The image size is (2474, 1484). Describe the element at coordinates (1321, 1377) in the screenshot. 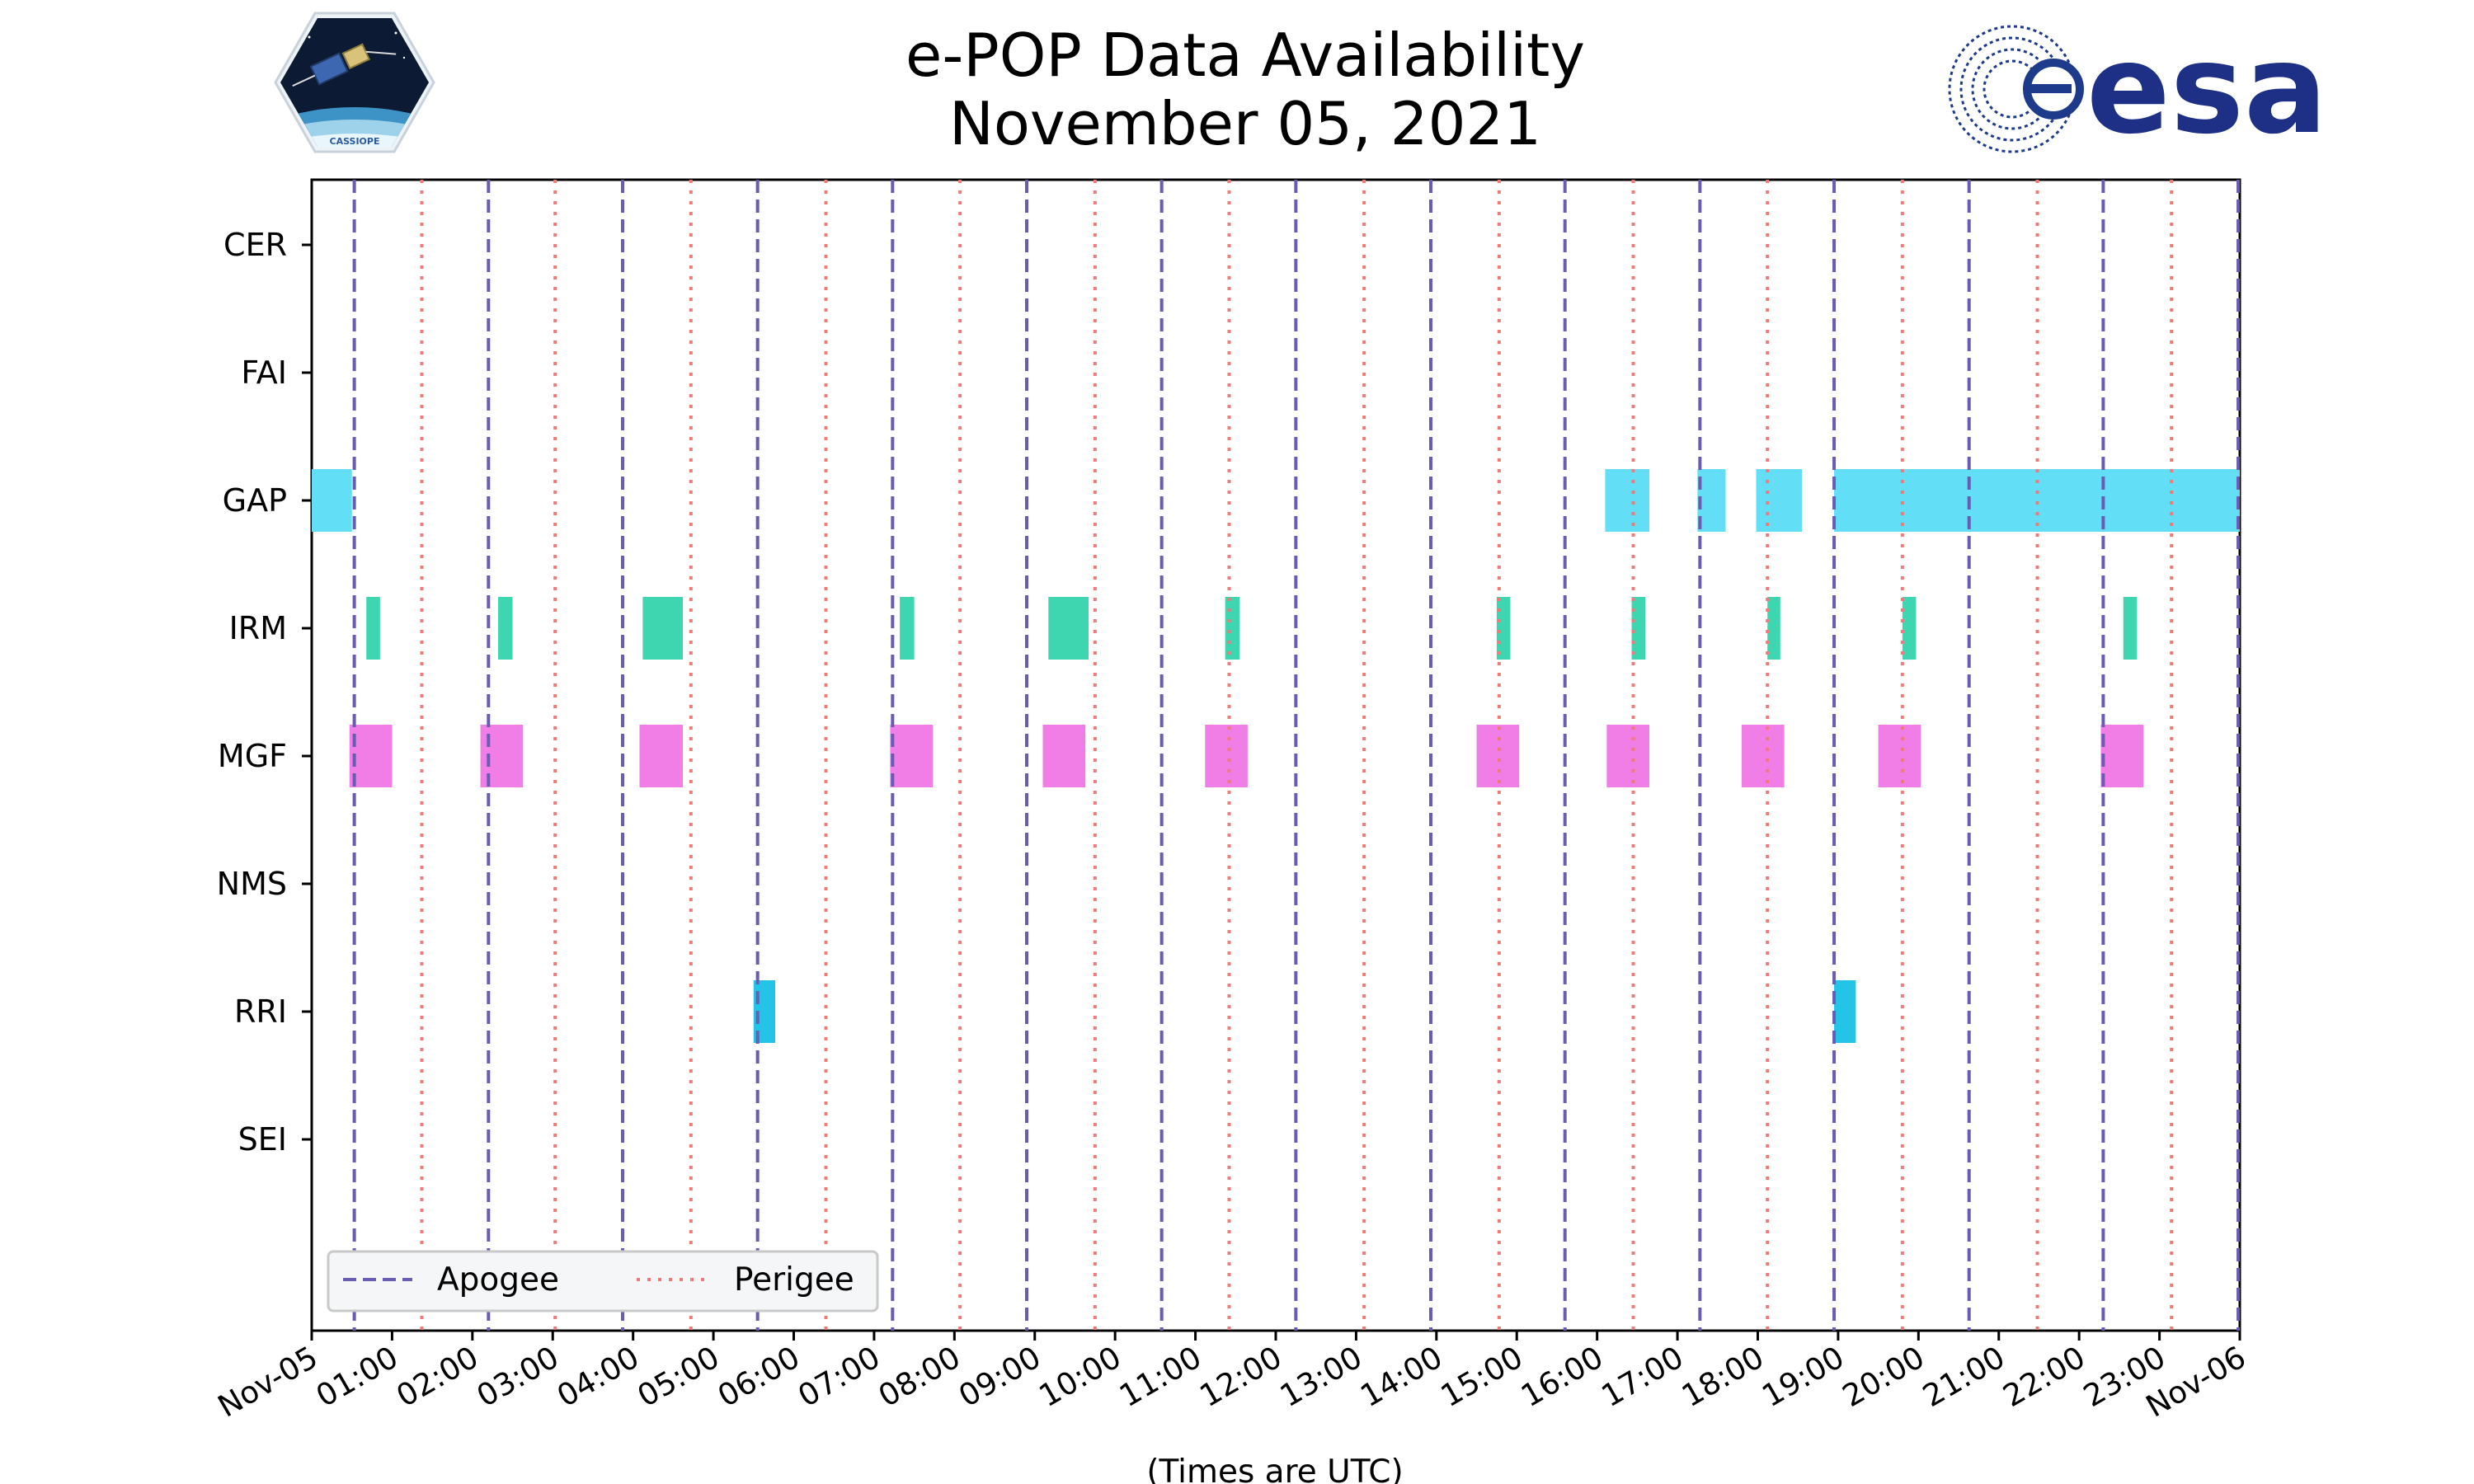

I see `x-tick-label: 13:00` at that location.